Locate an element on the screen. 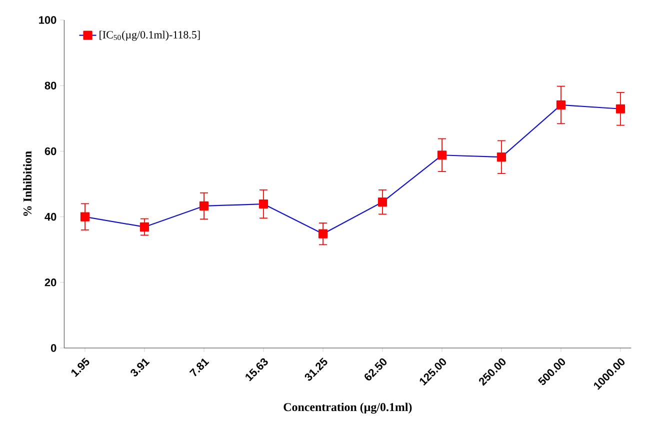 The image size is (657, 422). x-axis-title: Concentration (µg/0.1ml) is located at coordinates (348, 408).